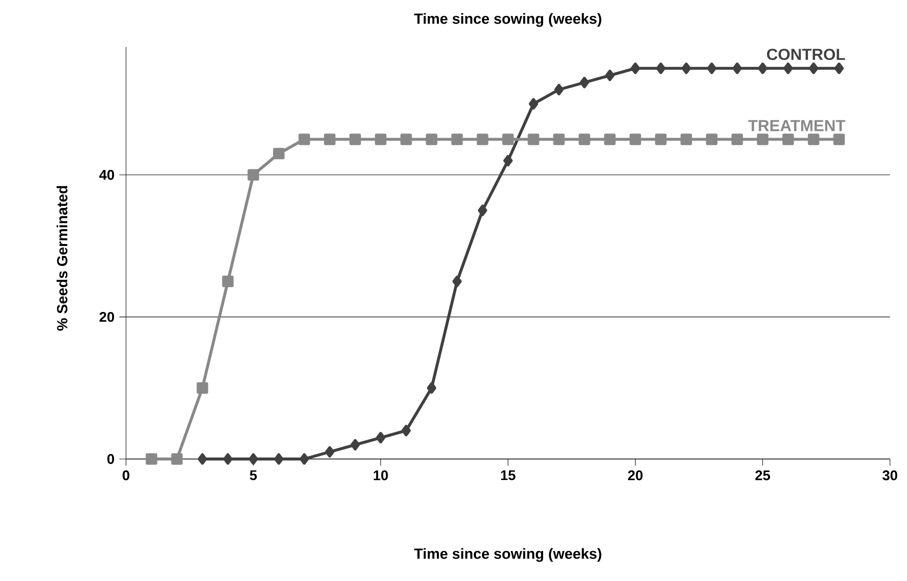 The image size is (907, 581). What do you see at coordinates (110, 459) in the screenshot?
I see `y-tick-label: 0` at bounding box center [110, 459].